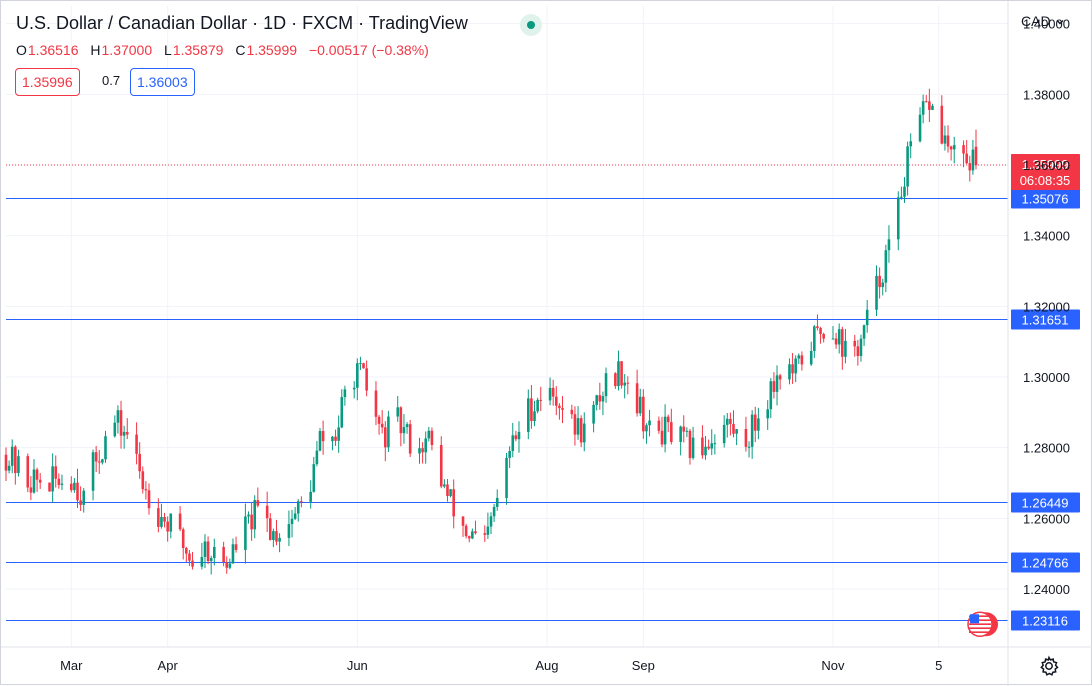 This screenshot has width=1092, height=686. What do you see at coordinates (982, 624) in the screenshot?
I see `us-flag-icon` at bounding box center [982, 624].